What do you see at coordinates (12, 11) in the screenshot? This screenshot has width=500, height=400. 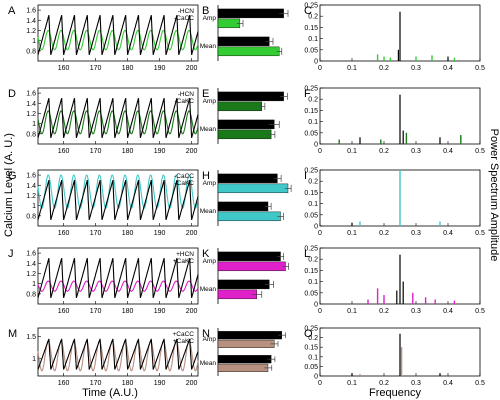 I see `panel-label: A` at bounding box center [12, 11].